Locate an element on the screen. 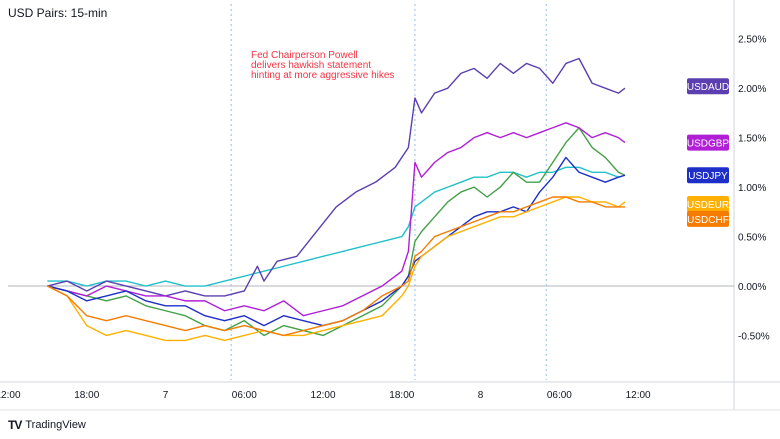  footer: TV TradingView is located at coordinates (47, 425).